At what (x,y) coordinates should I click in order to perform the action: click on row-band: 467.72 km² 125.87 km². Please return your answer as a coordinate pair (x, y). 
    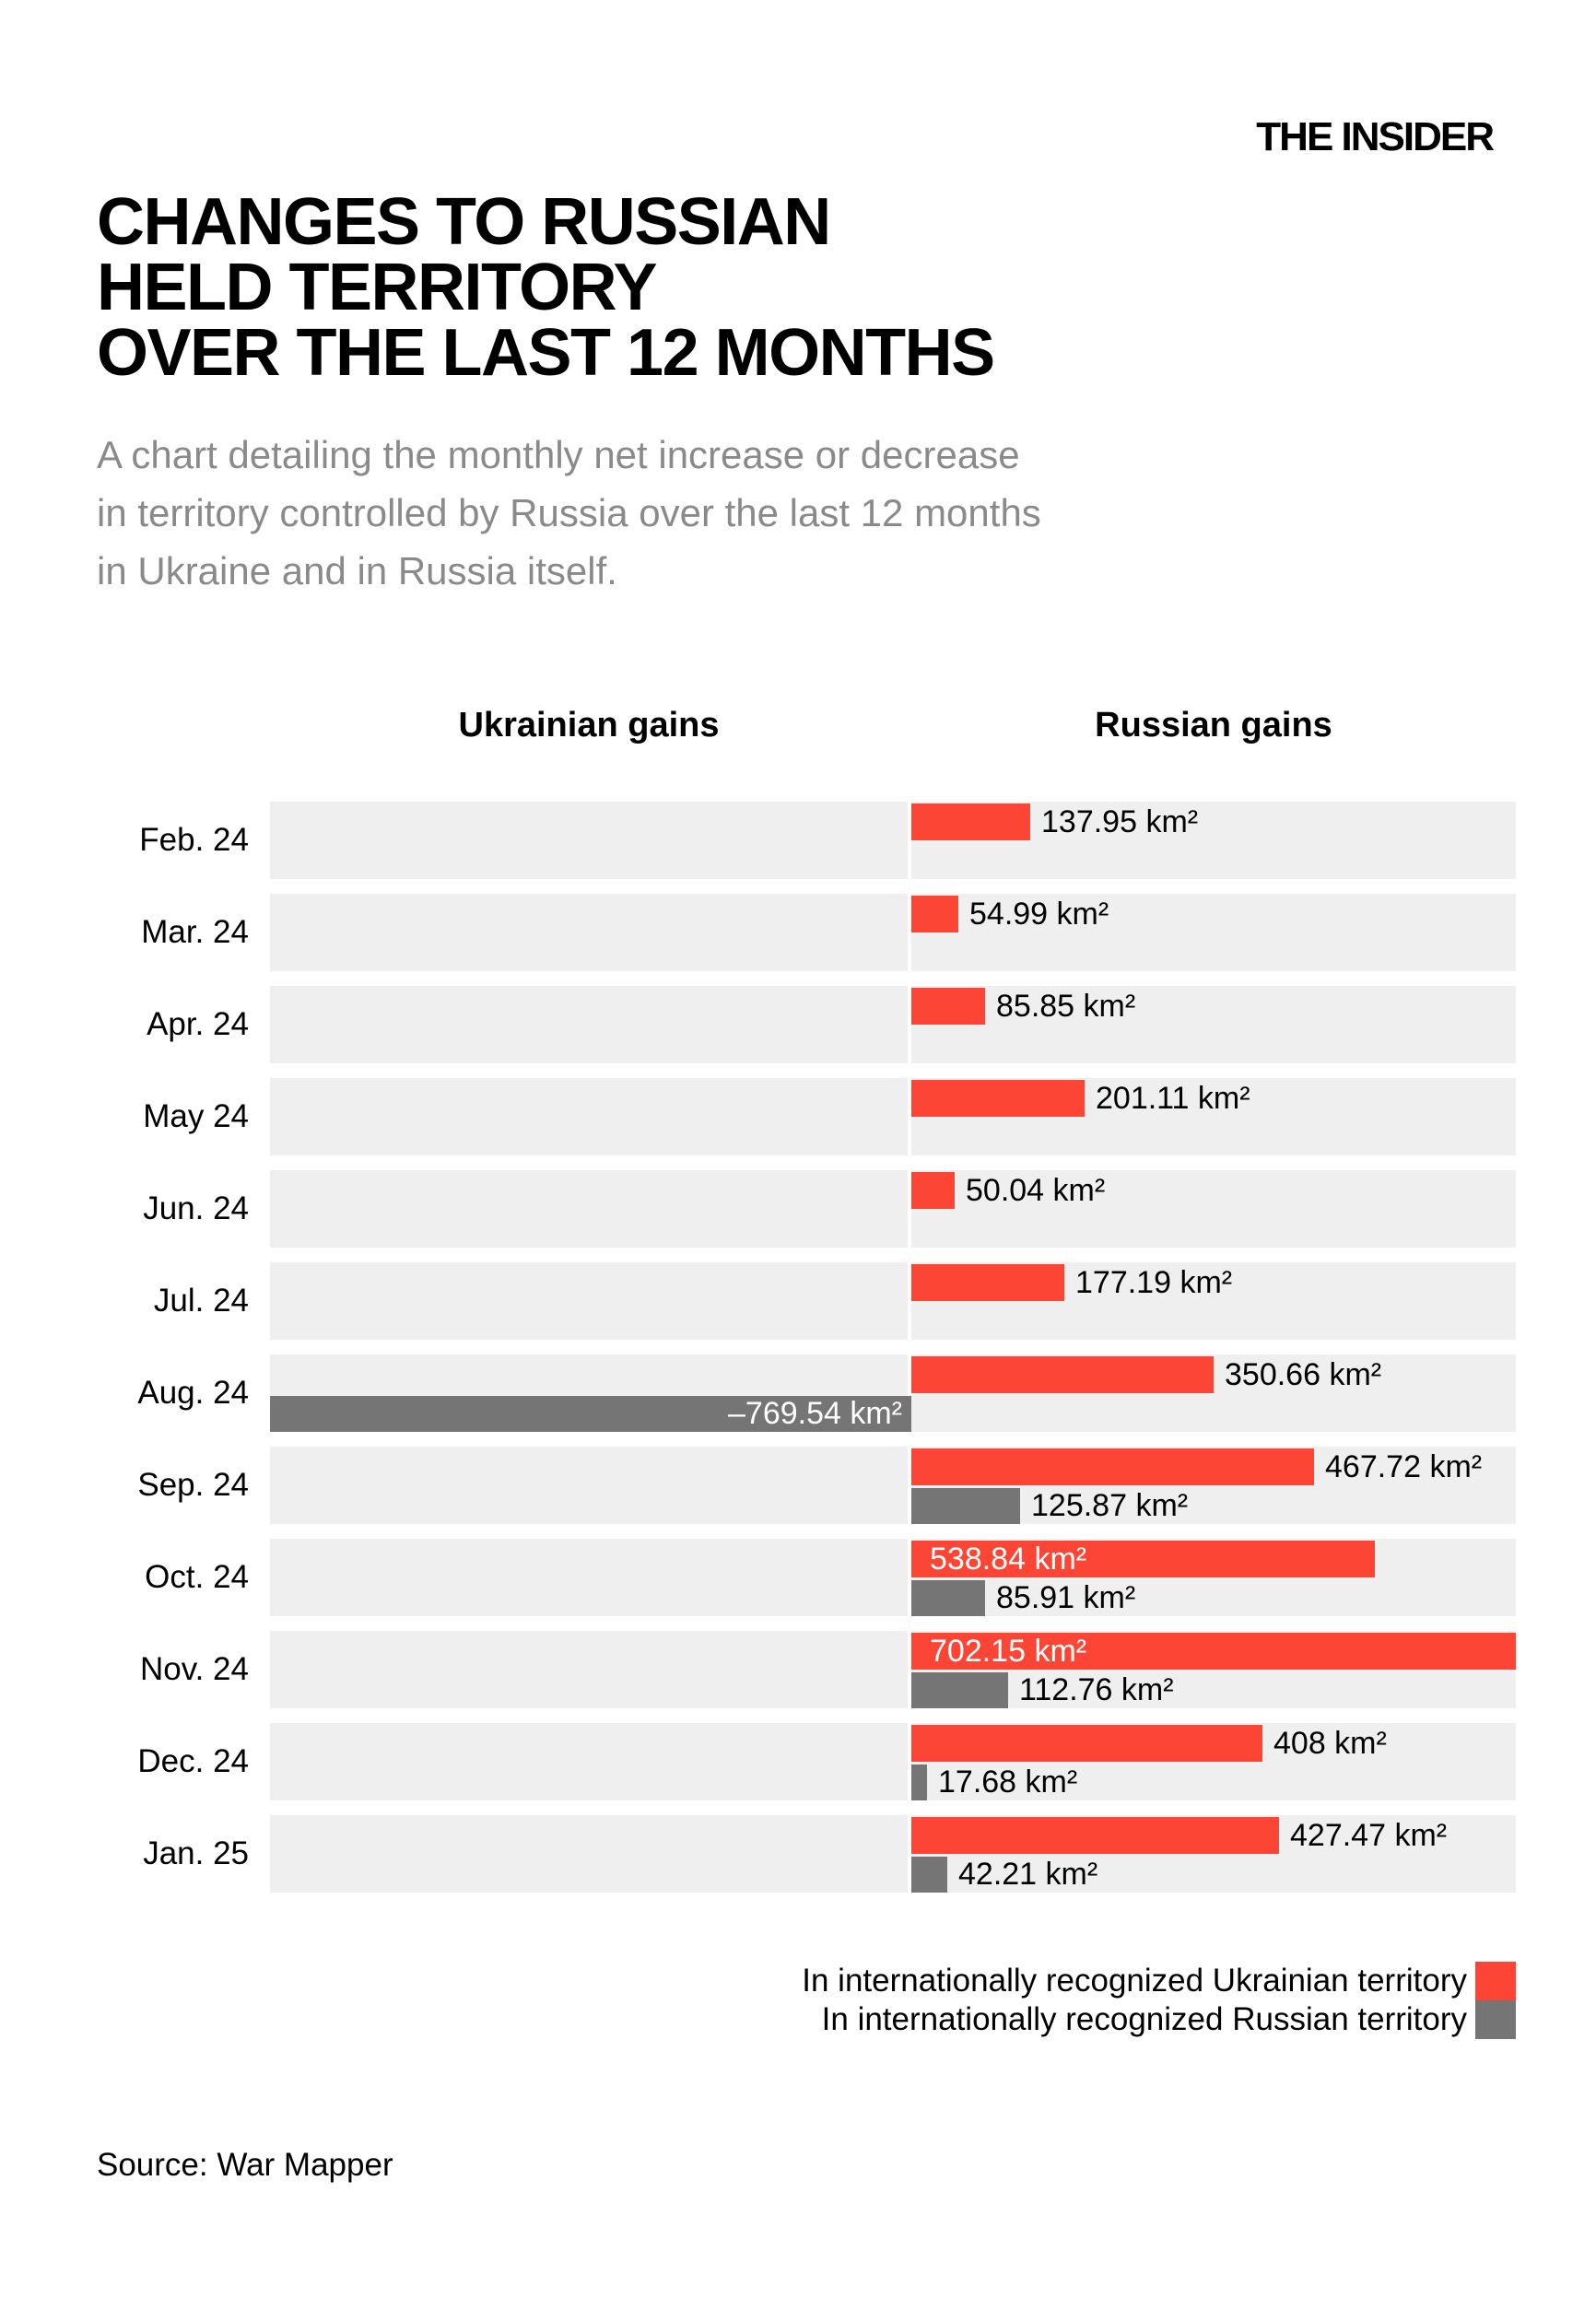
    Looking at the image, I should click on (893, 1485).